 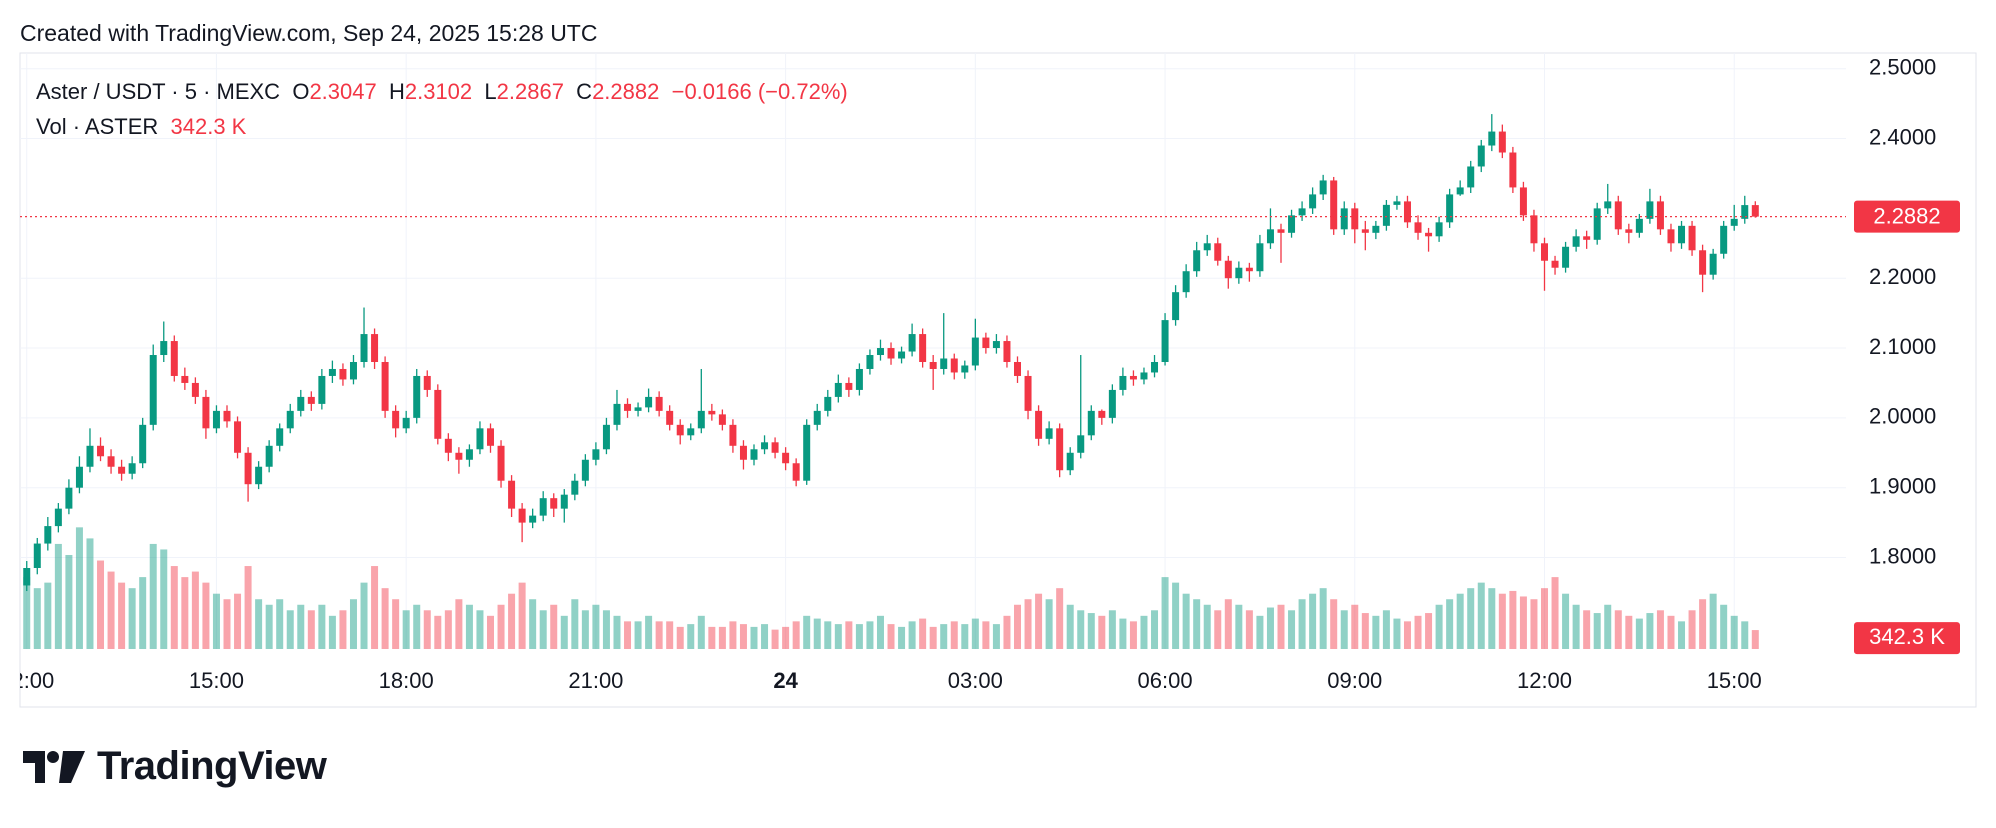 What do you see at coordinates (442, 126) in the screenshot?
I see `legend-row: Vol · ASTER 342.3 K` at bounding box center [442, 126].